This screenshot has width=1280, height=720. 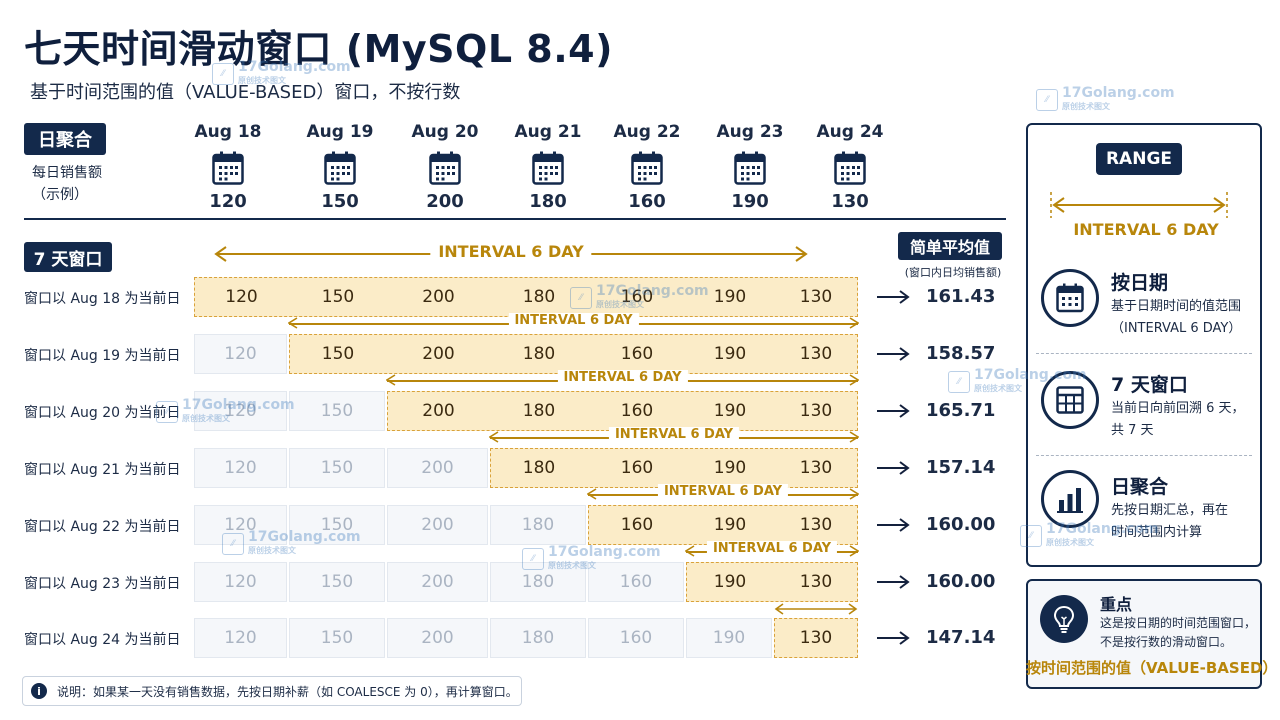 I want to click on key-point-footer: 按时间范围的值（VALUE-BASED）, so click(x=1152, y=668).